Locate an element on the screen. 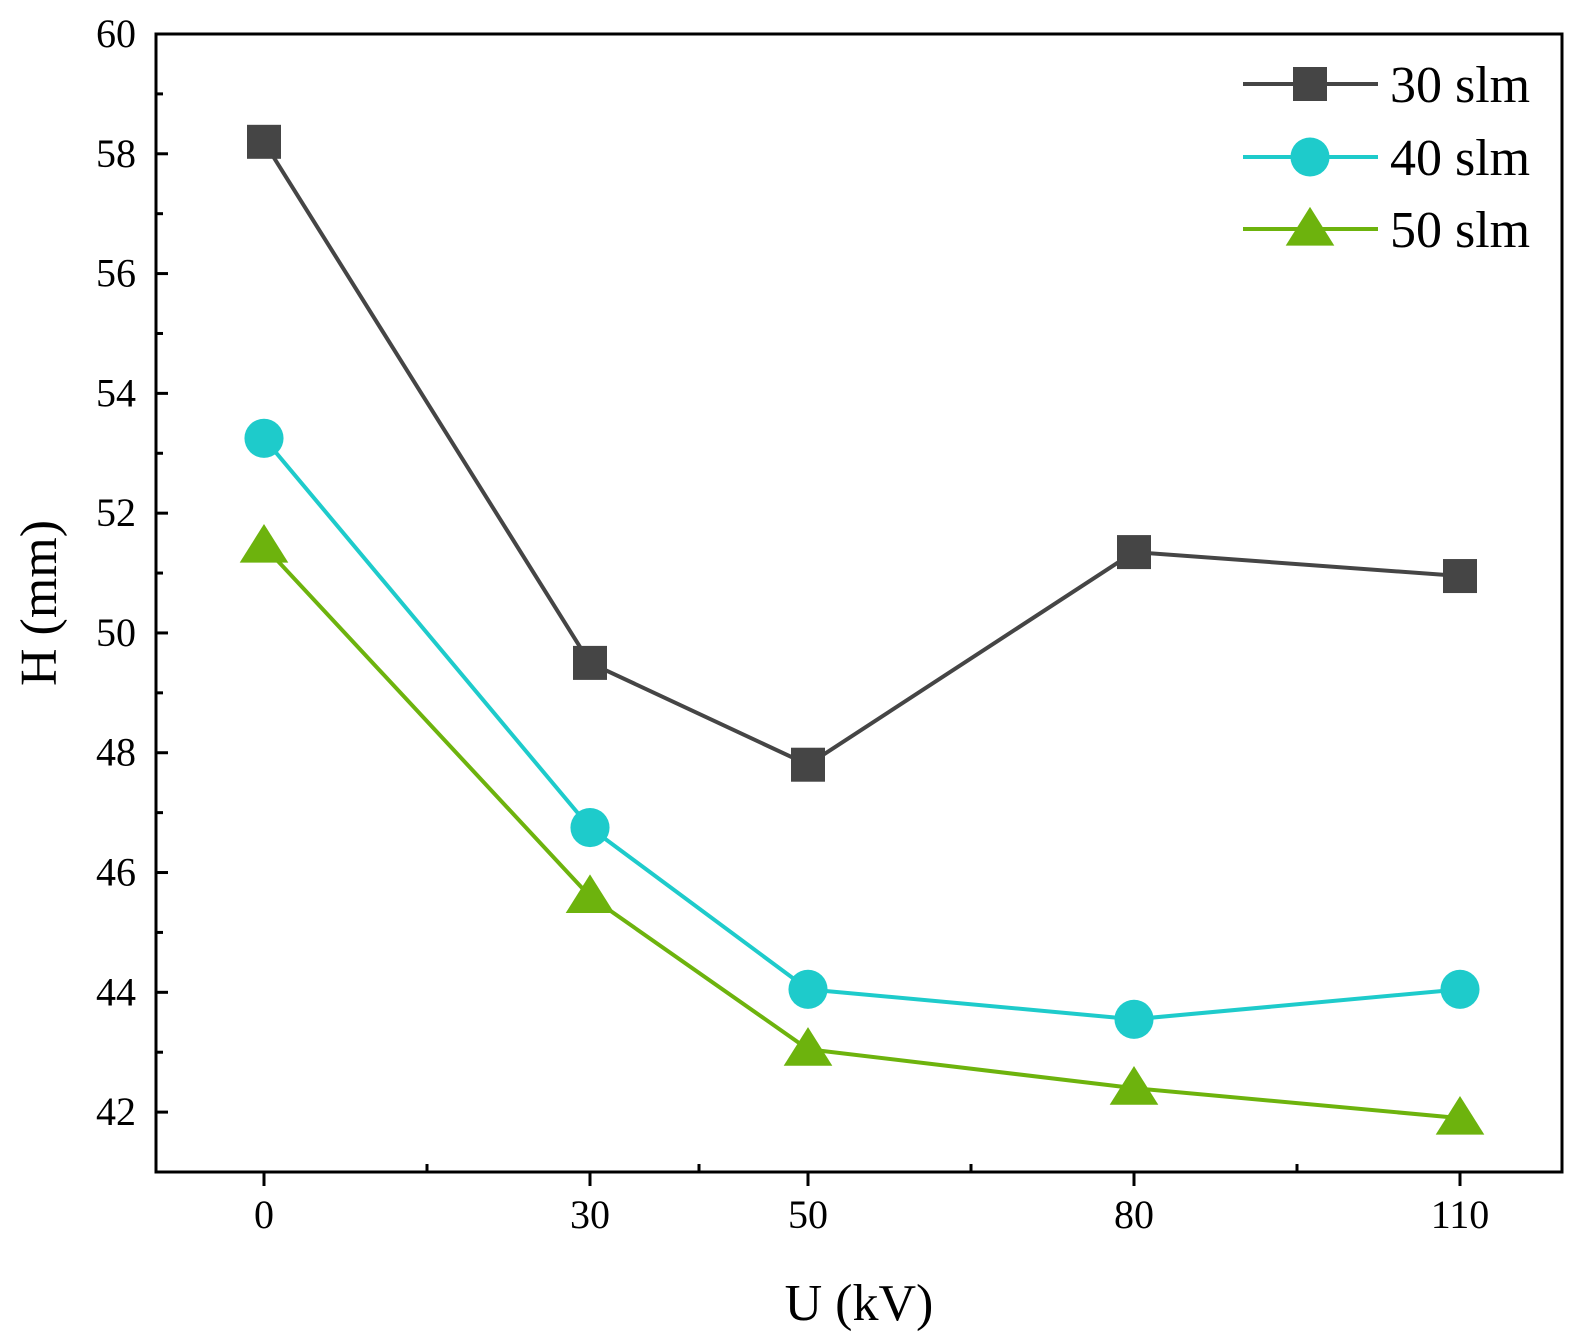 The image size is (1575, 1344). legend-marker-circle is located at coordinates (1310, 157).